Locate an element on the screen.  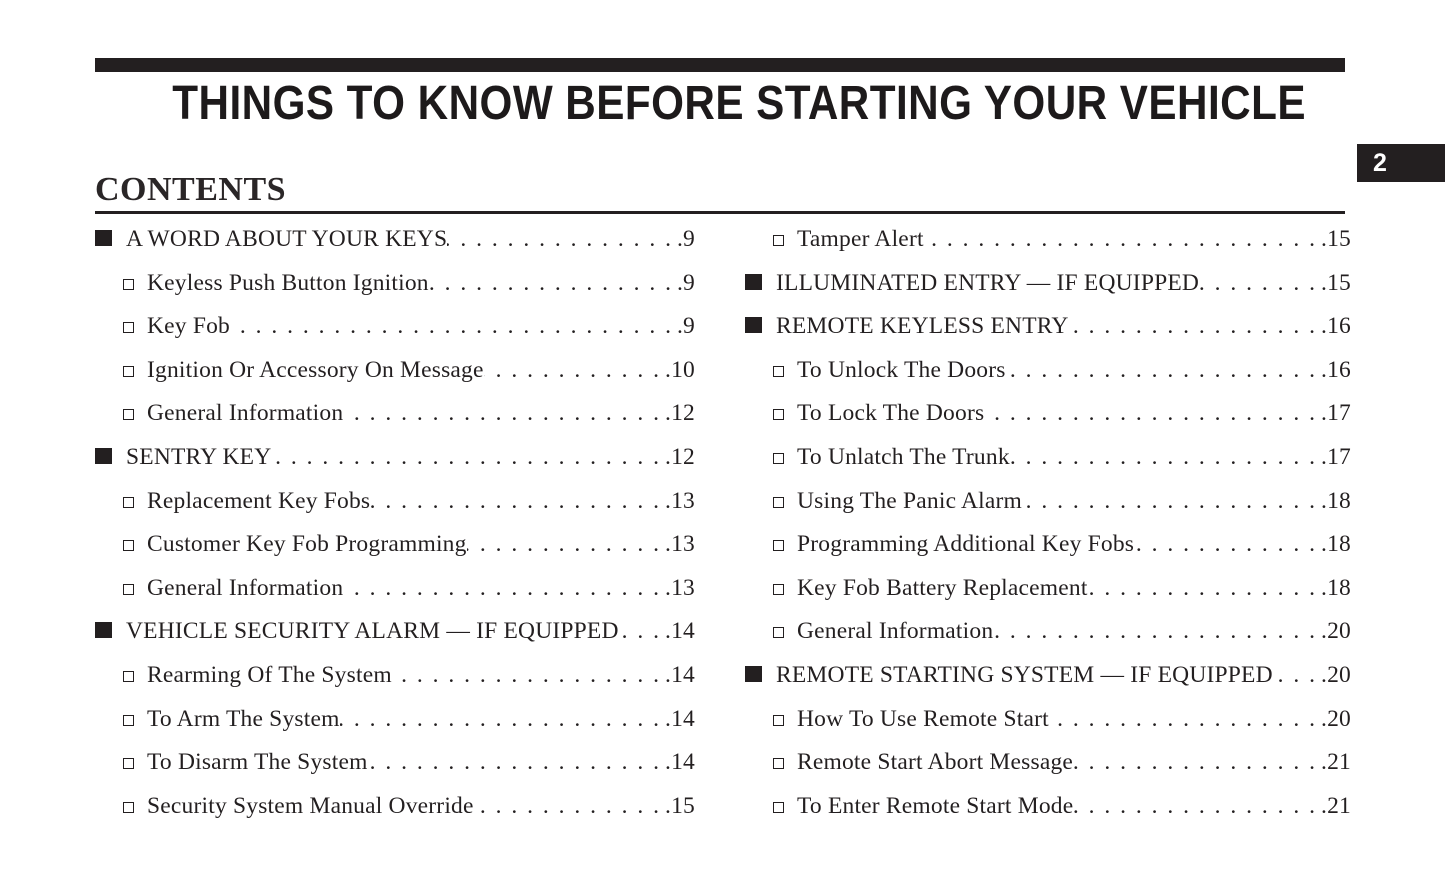
toc-entry-label: To Arm The System is located at coordinates (243, 718).